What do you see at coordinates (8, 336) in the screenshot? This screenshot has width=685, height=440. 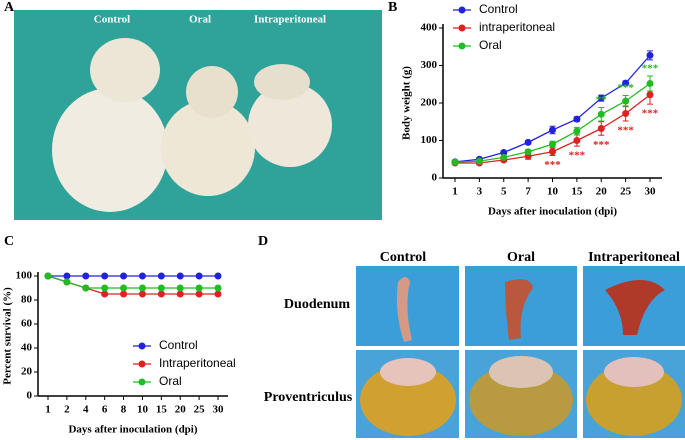 I see `y-axis-label: Percent survival (%)` at bounding box center [8, 336].